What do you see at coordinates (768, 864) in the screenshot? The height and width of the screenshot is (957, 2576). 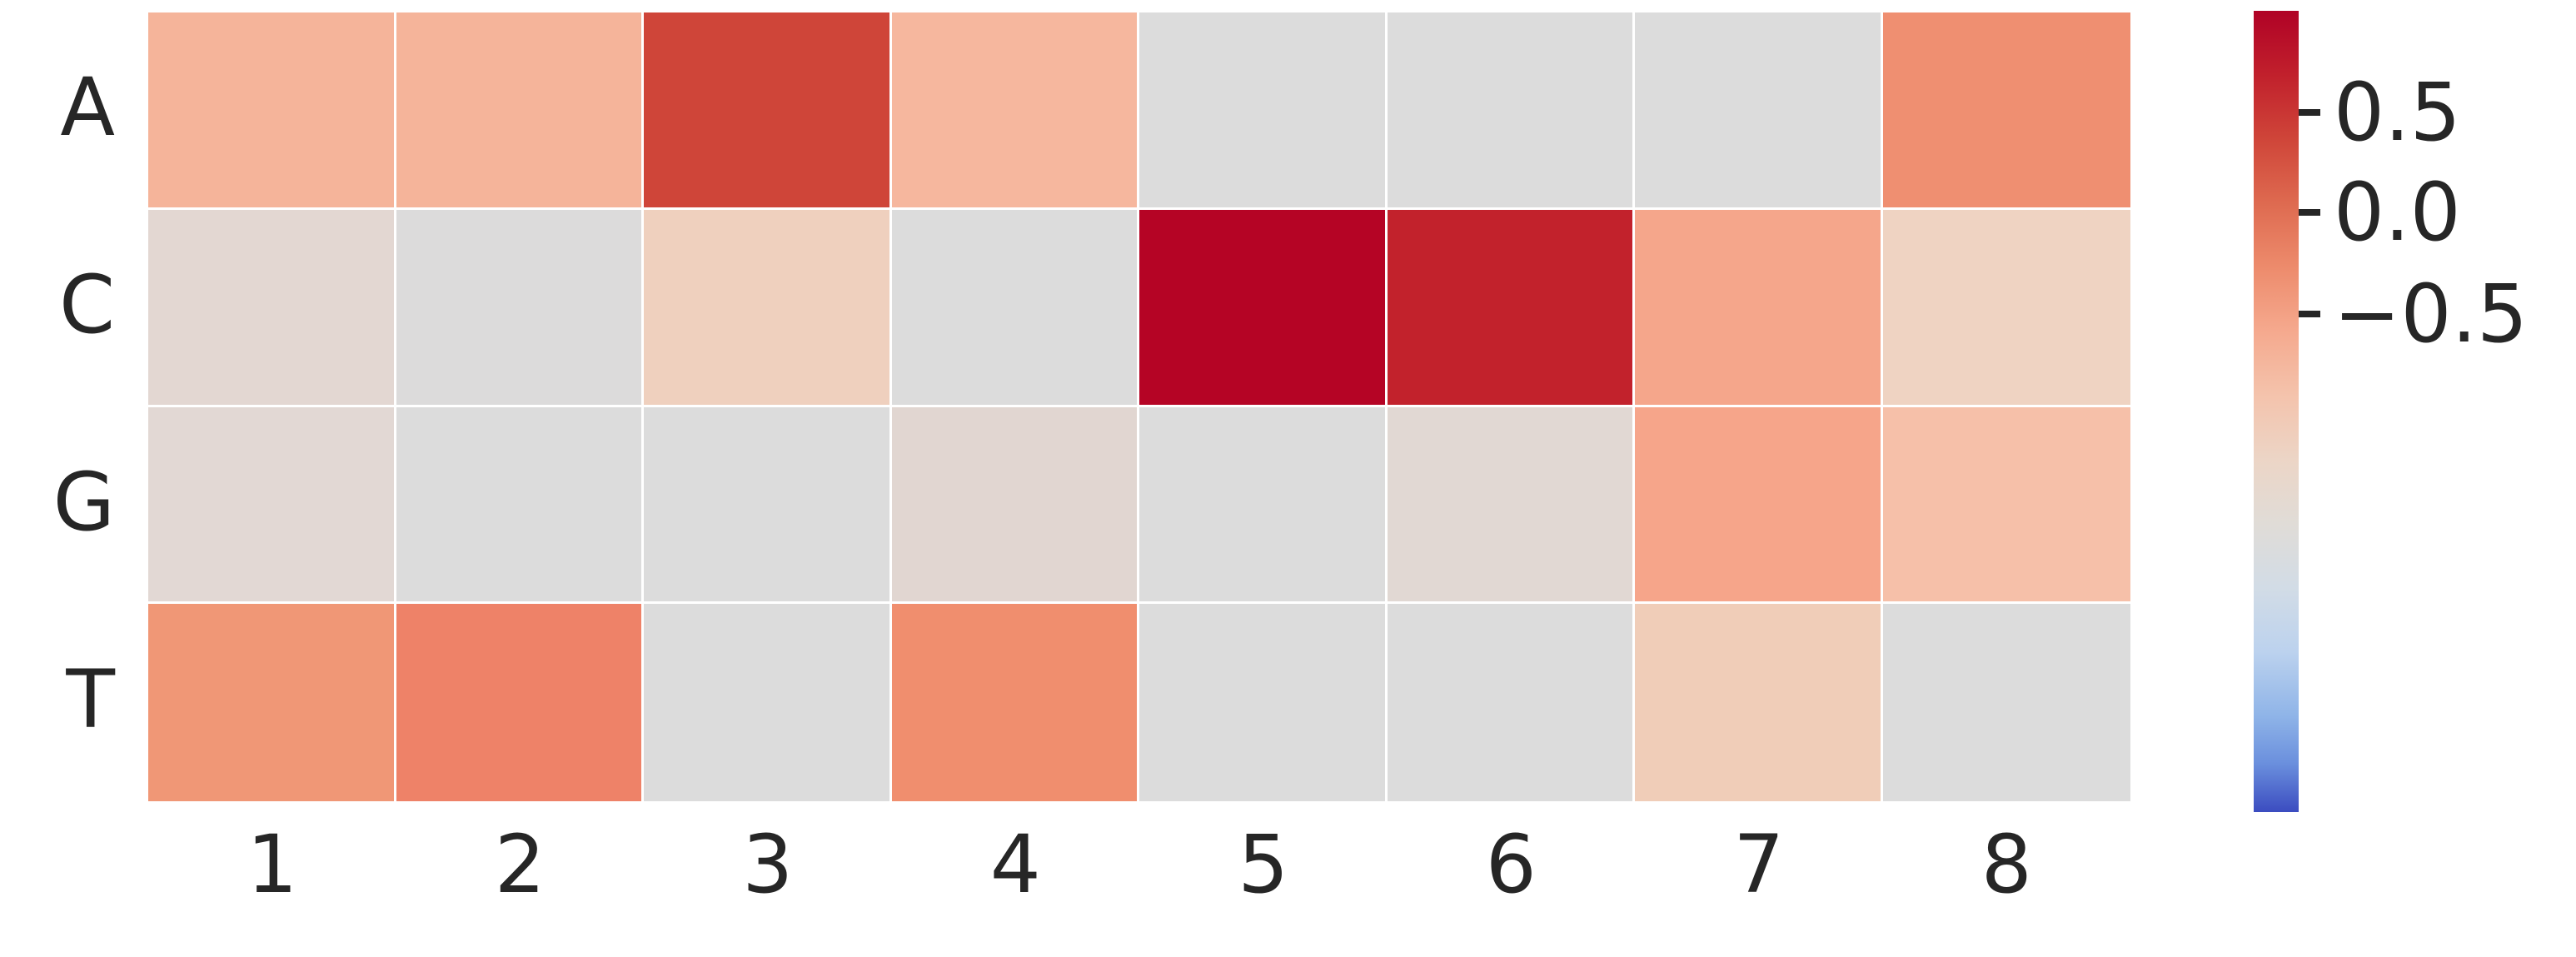 I see `x-tick-label-2: 3` at bounding box center [768, 864].